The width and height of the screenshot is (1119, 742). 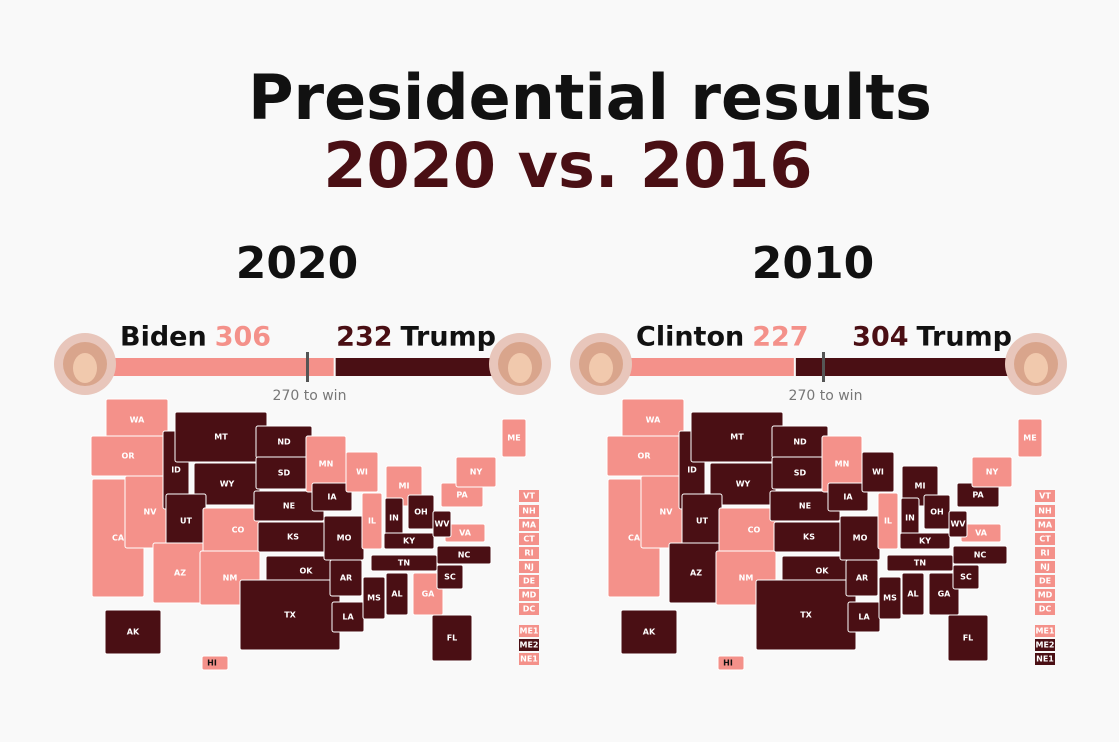 I want to click on state-label: NE, so click(x=289, y=506).